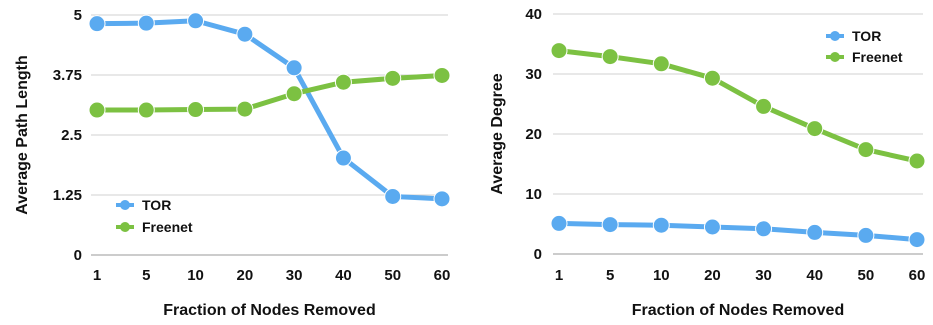 The height and width of the screenshot is (325, 933). Describe the element at coordinates (442, 275) in the screenshot. I see `path-length-x-tick-label: 60` at that location.